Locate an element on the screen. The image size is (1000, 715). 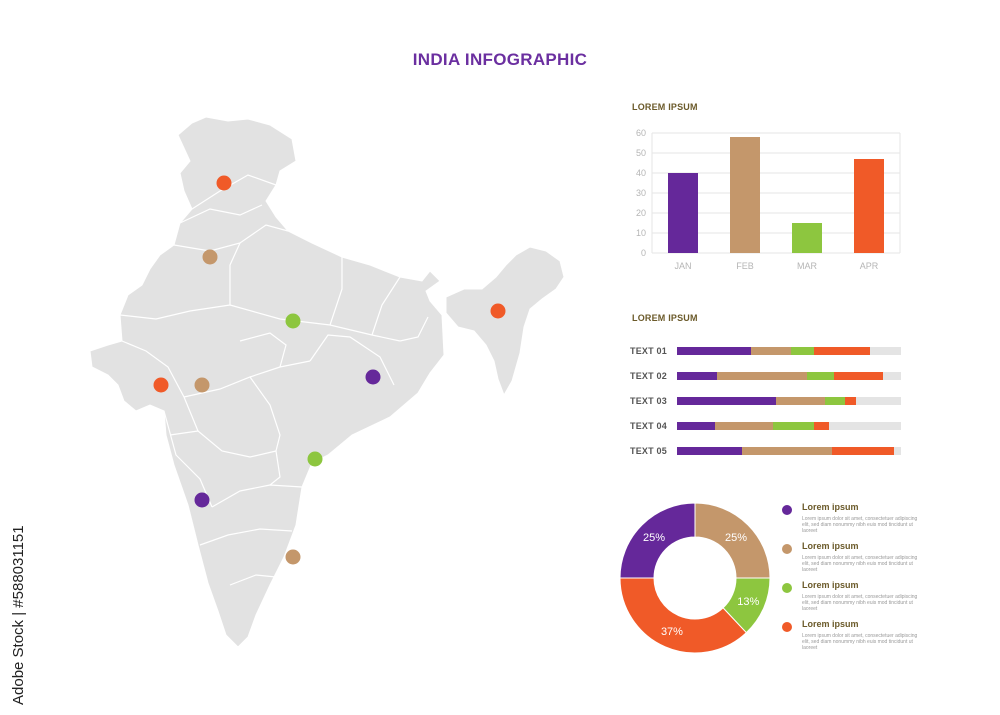
stack-row: TEXT 03 is located at coordinates (767, 400).